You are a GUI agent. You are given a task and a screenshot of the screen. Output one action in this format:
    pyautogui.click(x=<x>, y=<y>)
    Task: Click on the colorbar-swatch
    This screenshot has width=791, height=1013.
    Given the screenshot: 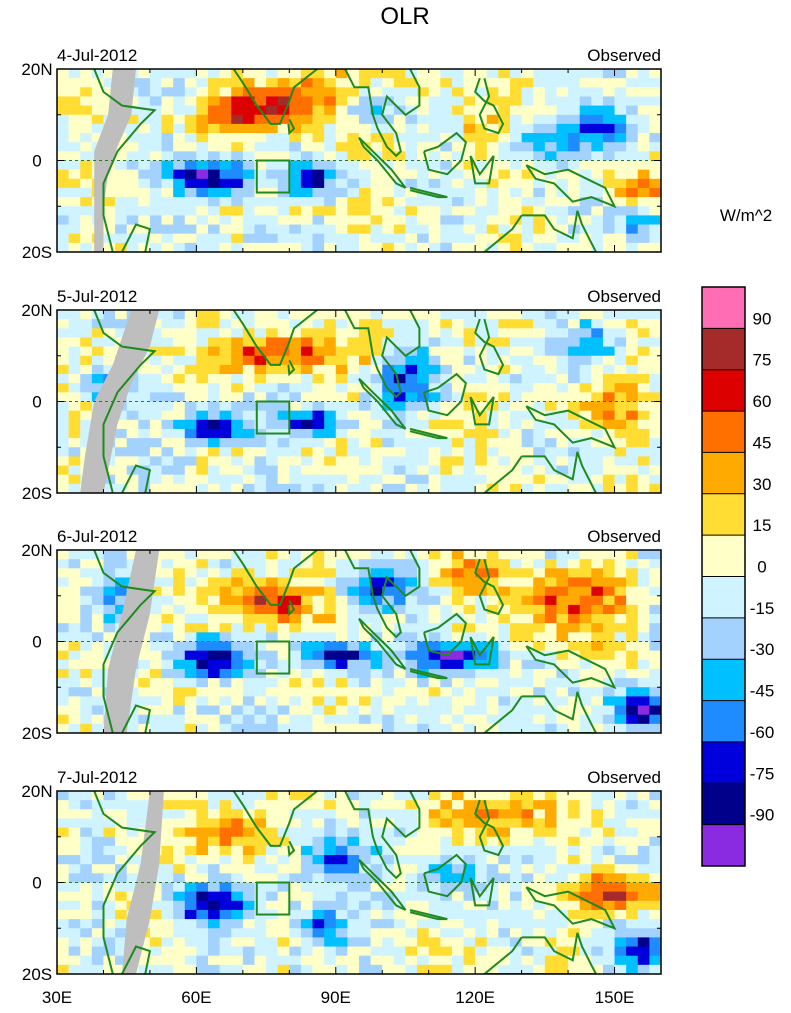 What is the action you would take?
    pyautogui.click(x=723, y=349)
    